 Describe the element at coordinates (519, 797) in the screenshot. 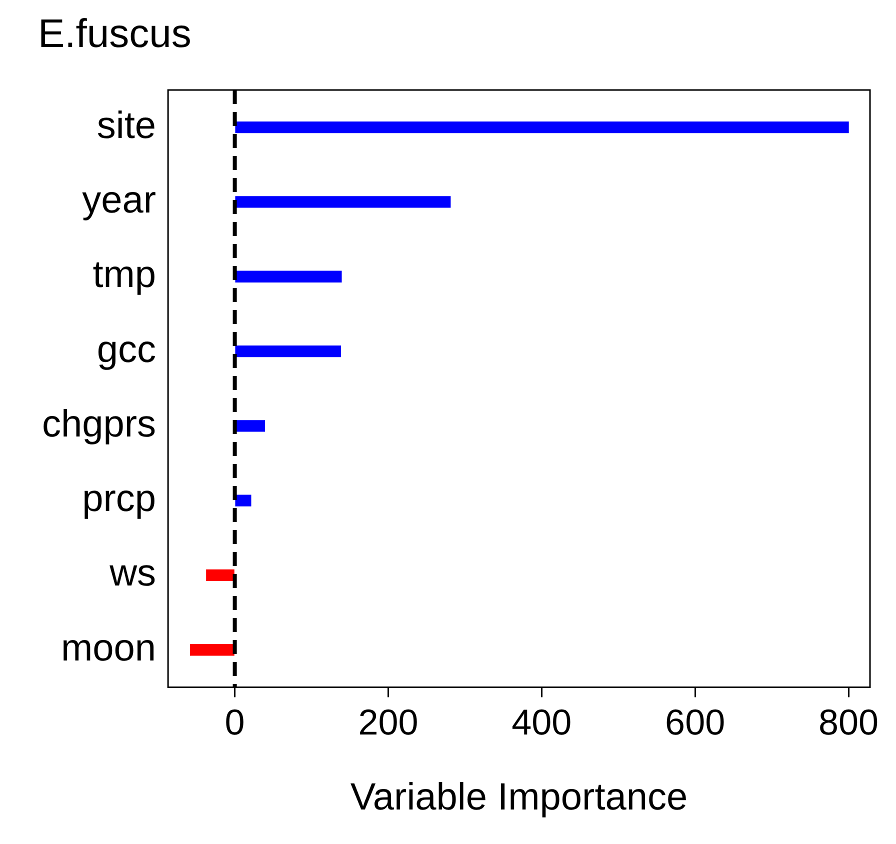

I see `x-axis-title: Variable Importance` at that location.